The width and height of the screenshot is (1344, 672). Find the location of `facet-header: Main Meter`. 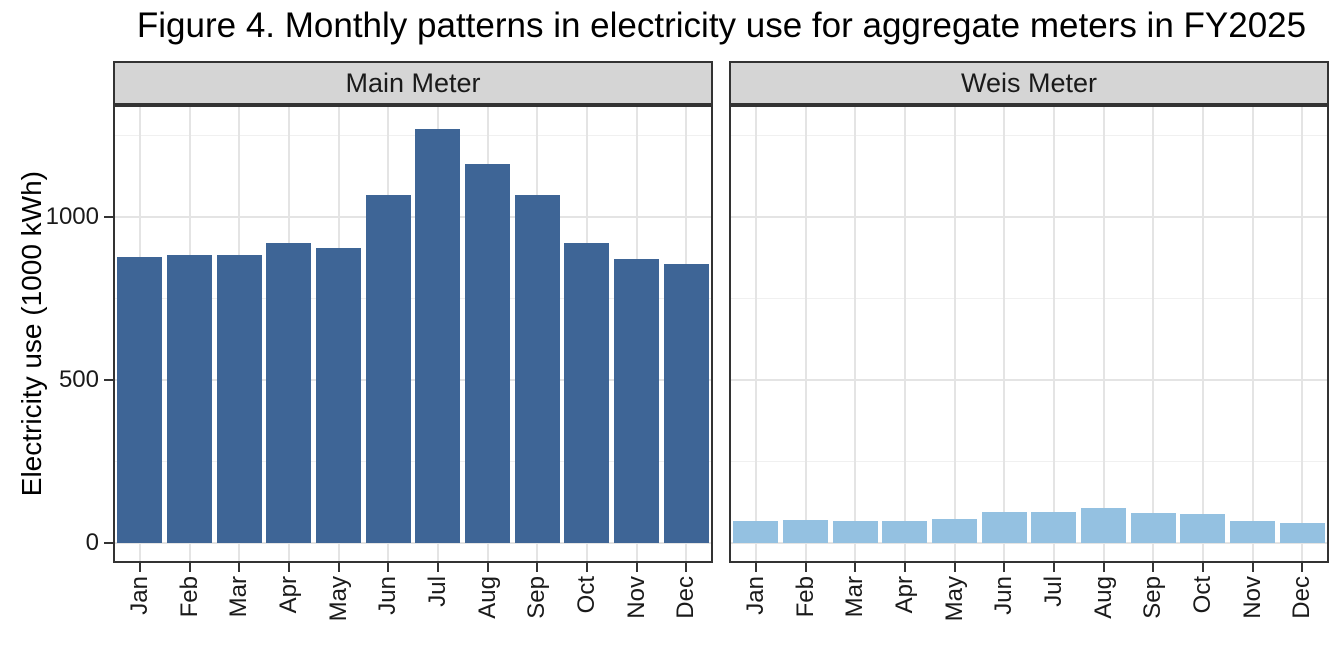

facet-header: Main Meter is located at coordinates (413, 83).